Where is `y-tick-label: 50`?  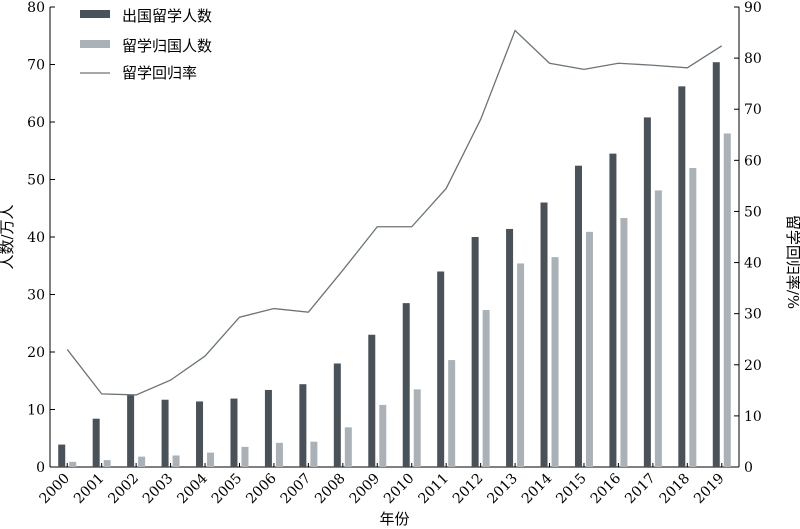 y-tick-label: 50 is located at coordinates (36, 181).